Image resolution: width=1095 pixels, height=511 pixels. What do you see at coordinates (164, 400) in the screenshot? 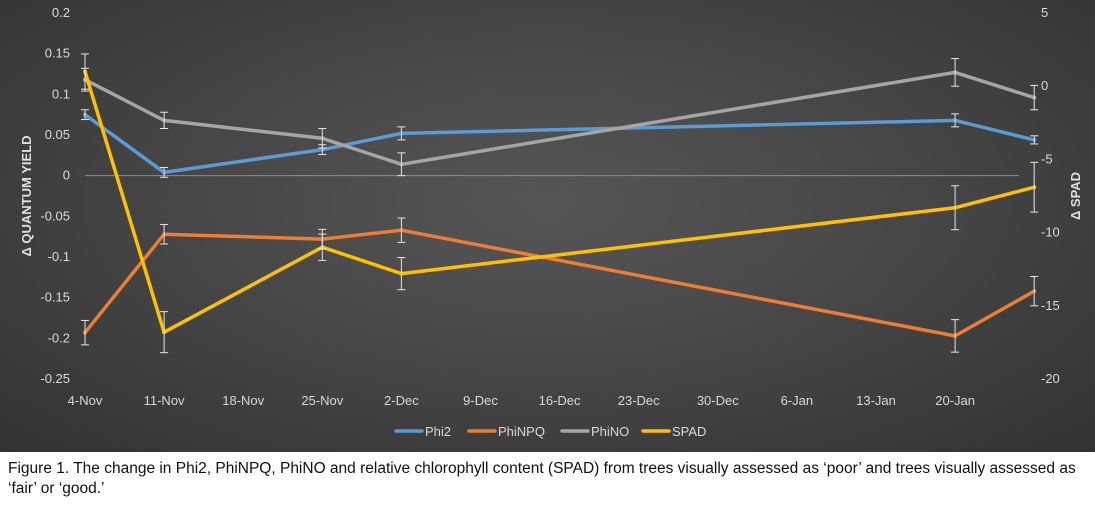
I see `x-tick-label: 11-Nov` at bounding box center [164, 400].